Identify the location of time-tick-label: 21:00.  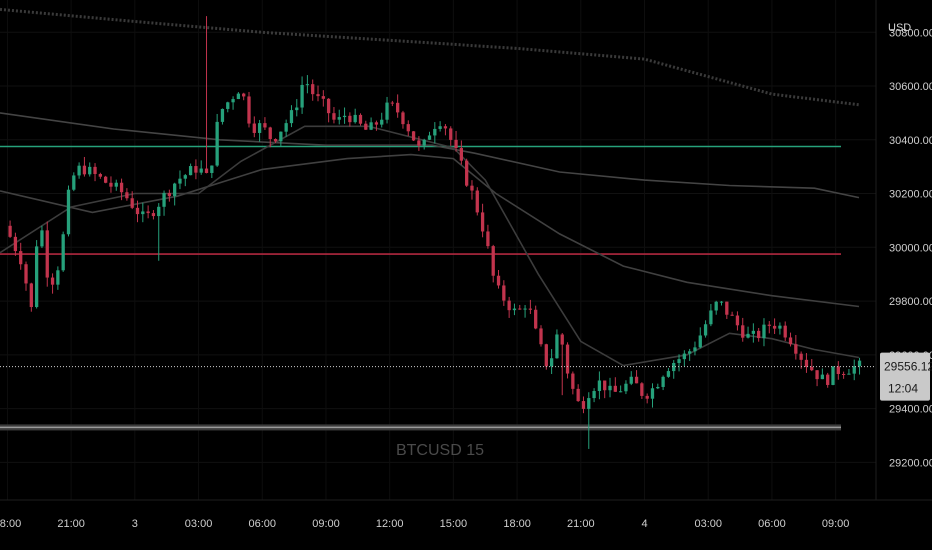
(71, 524).